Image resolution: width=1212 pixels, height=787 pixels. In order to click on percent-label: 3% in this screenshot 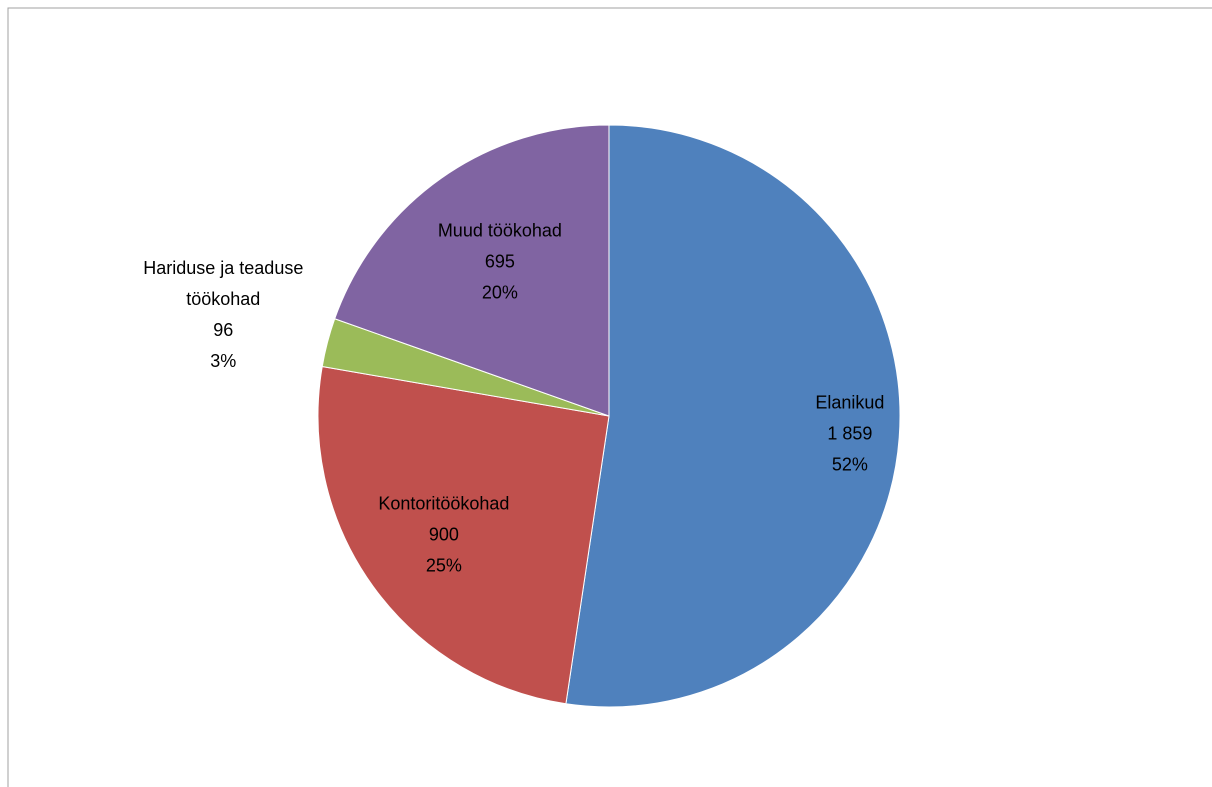, I will do `click(223, 361)`.